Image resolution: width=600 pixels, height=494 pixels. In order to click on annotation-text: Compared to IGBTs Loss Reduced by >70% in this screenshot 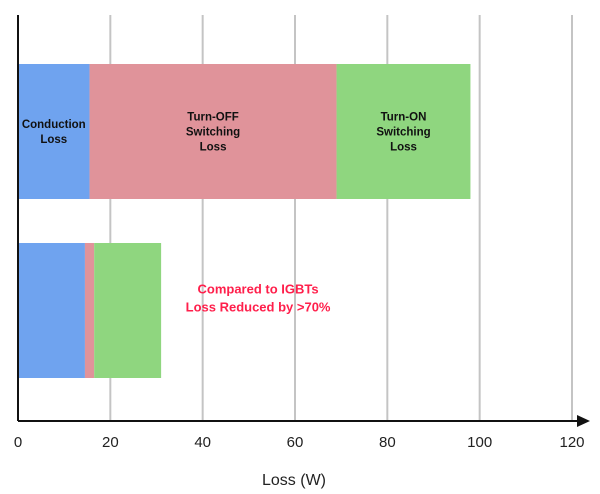, I will do `click(258, 298)`.